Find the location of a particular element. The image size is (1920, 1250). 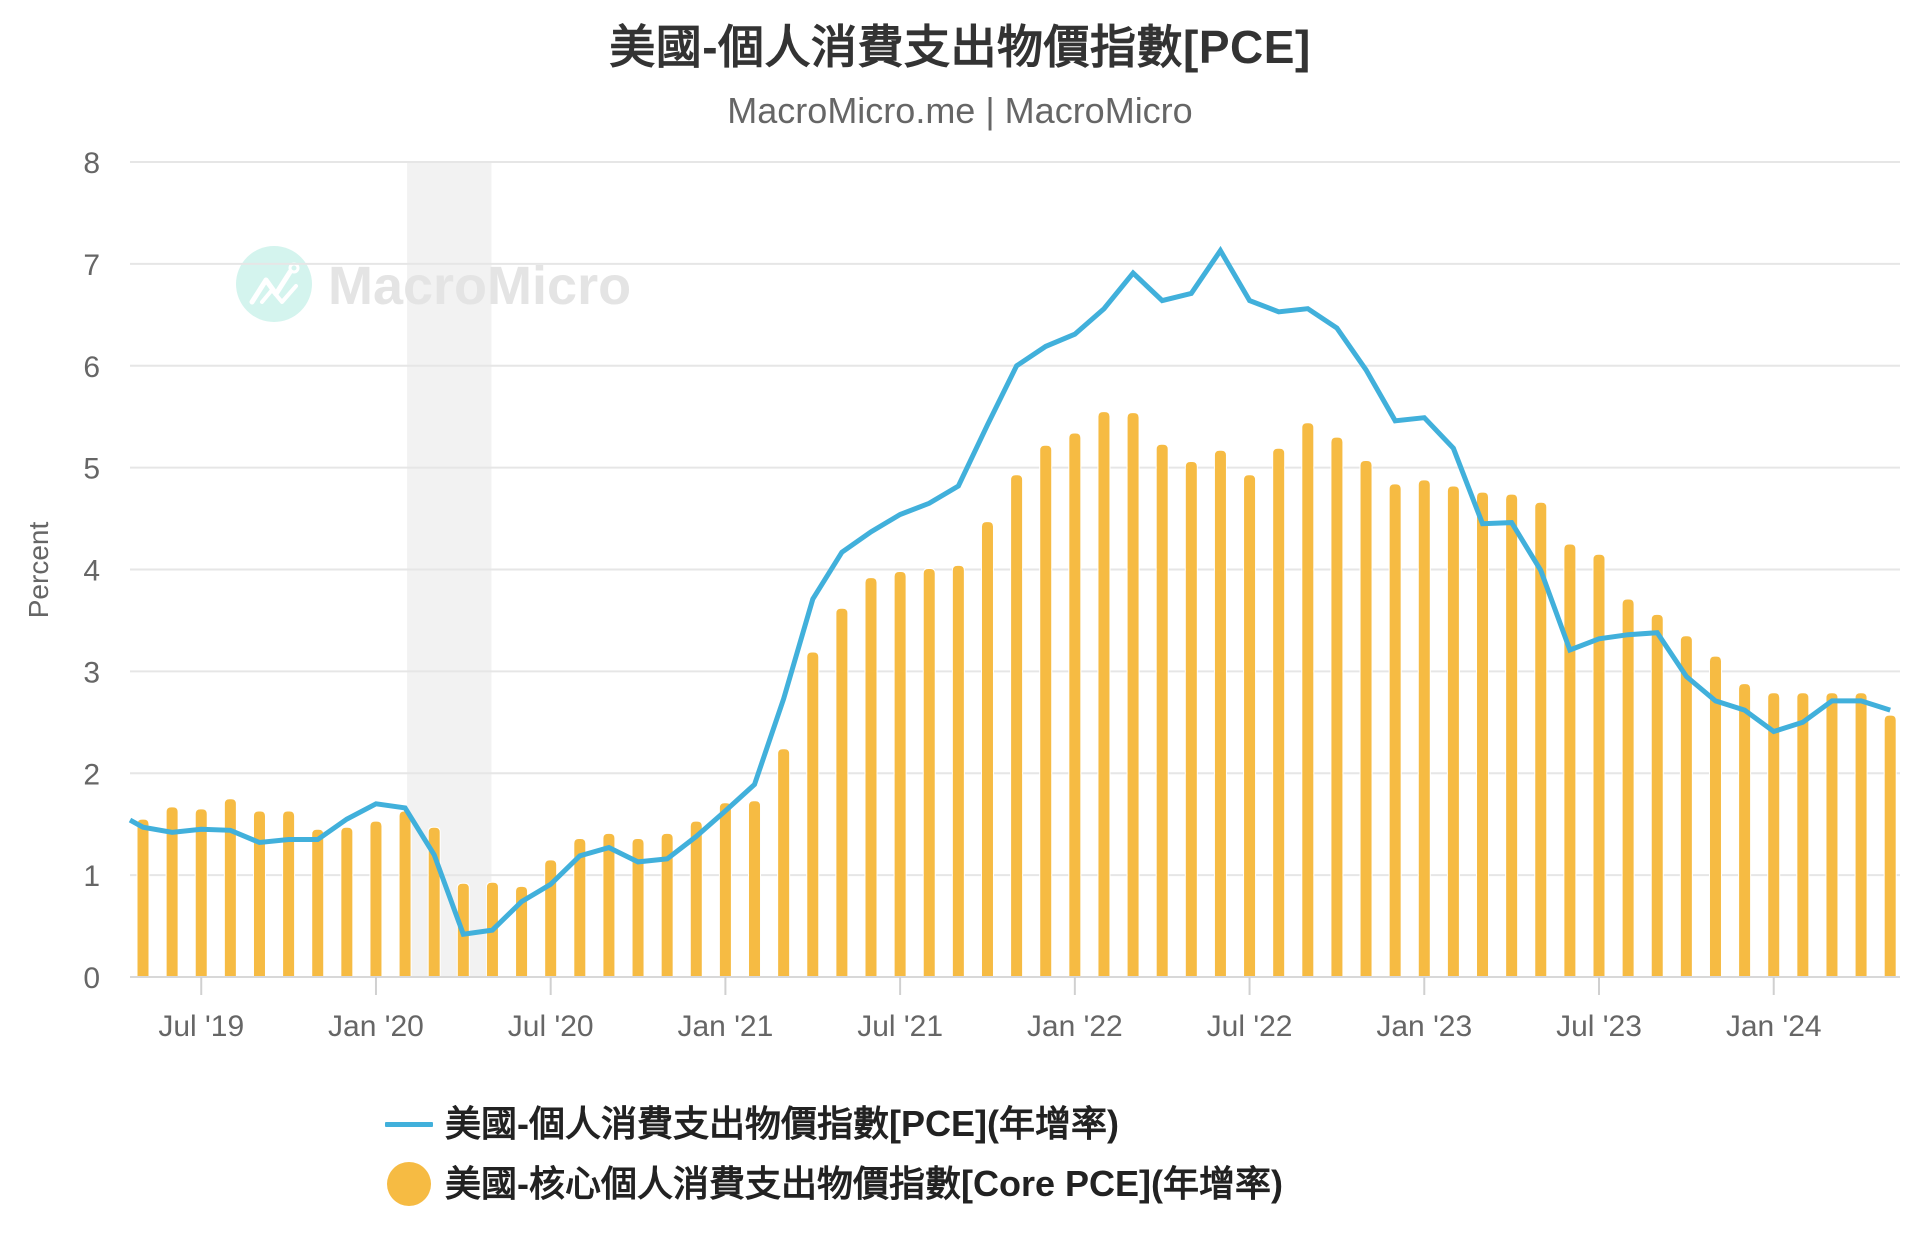

x-tick-label: Jan '22 is located at coordinates (1075, 1026).